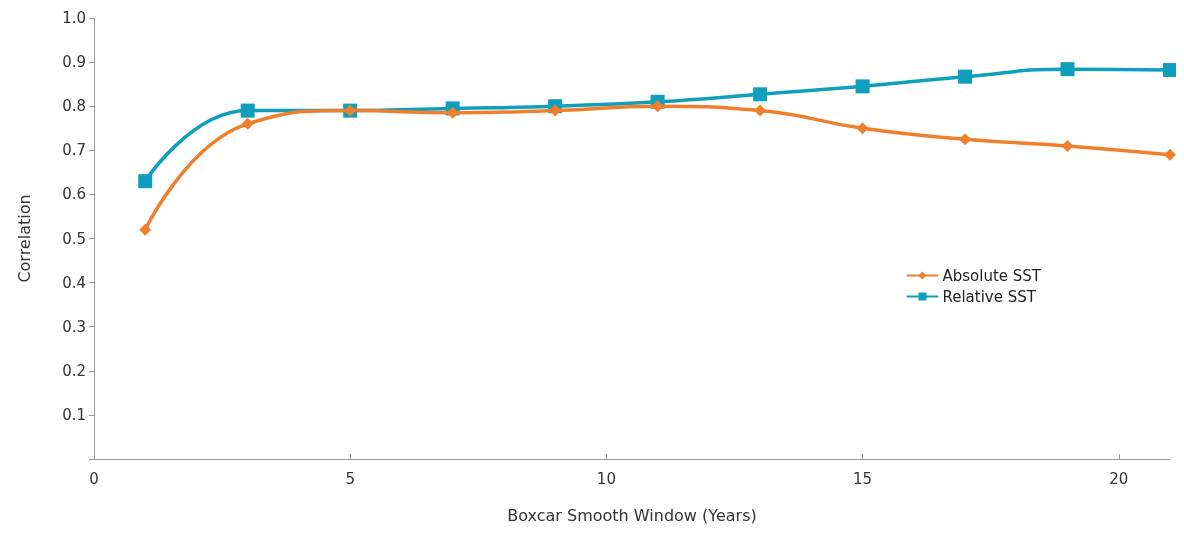  Describe the element at coordinates (74, 238) in the screenshot. I see `y-tick-label: 0.5` at that location.